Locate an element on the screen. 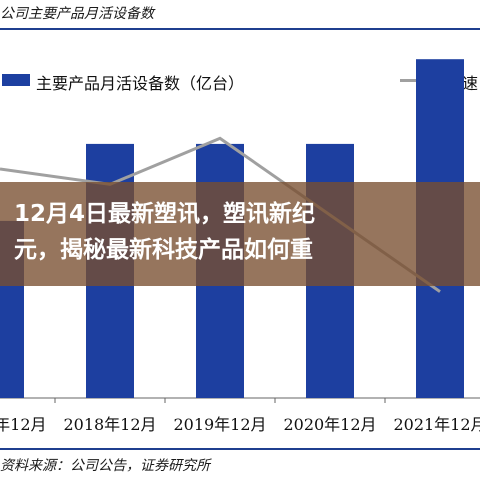 This screenshot has width=480, height=480. bottom-divider is located at coordinates (240, 449).